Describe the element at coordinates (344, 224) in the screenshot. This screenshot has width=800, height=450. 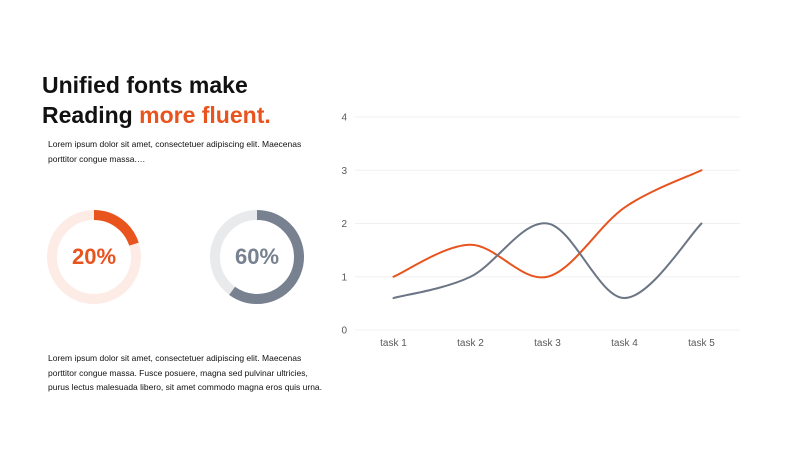
I see `y-tick-label: 2` at that location.